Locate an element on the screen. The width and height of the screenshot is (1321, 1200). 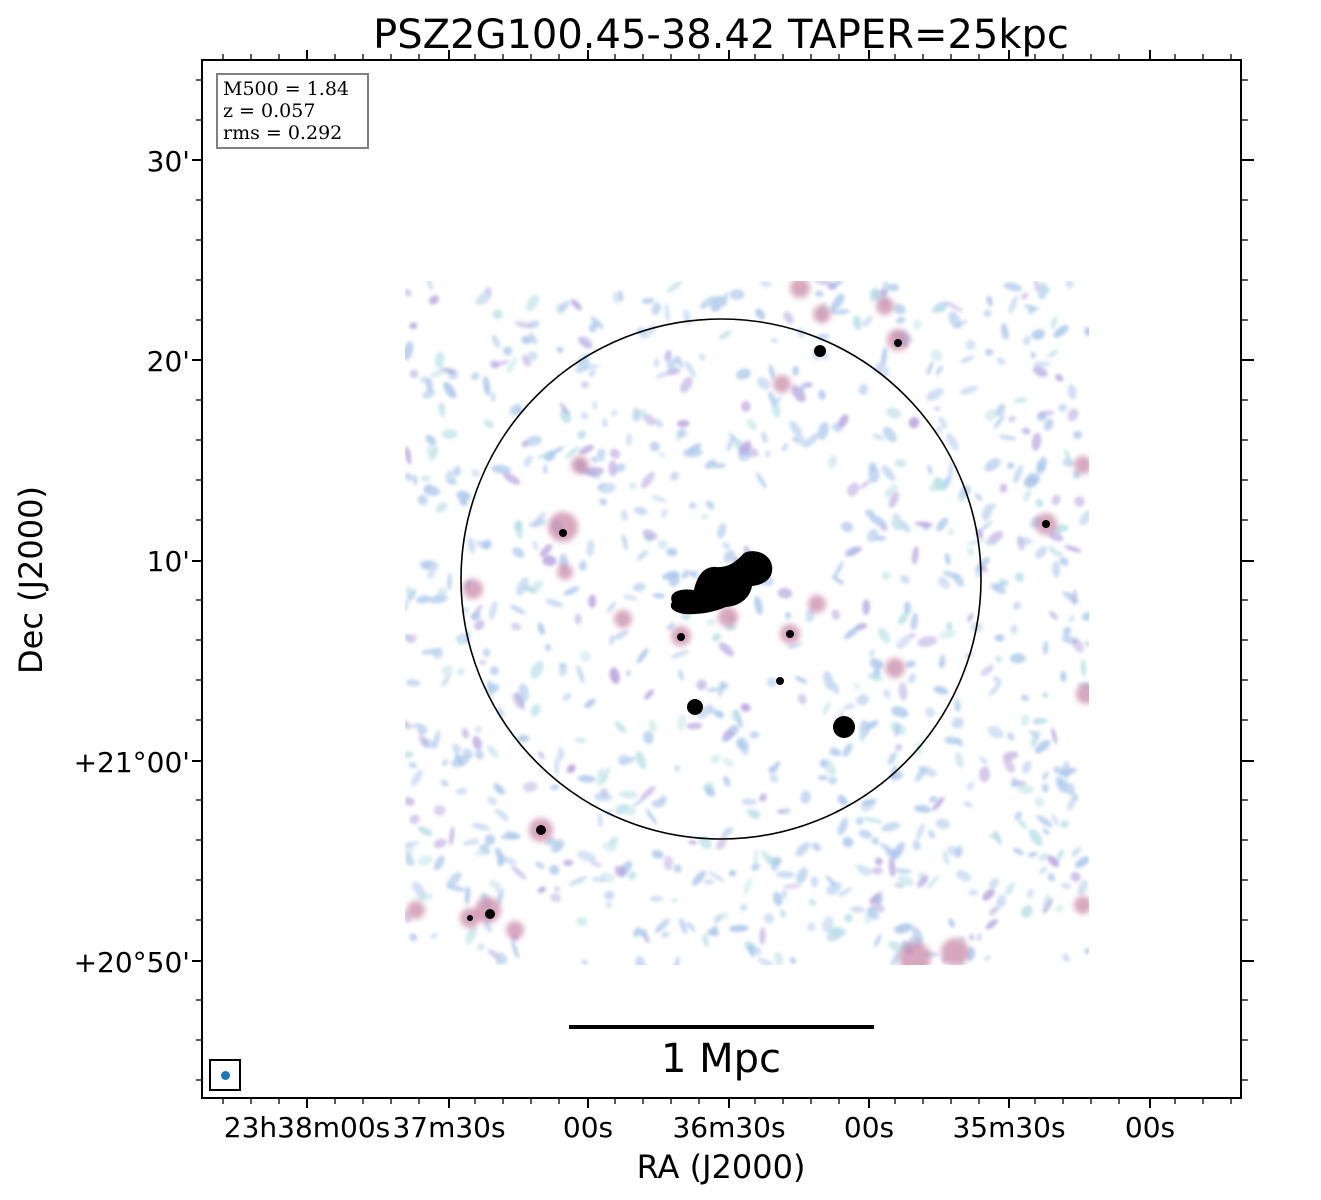
x-tick-label: 00s is located at coordinates (588, 1127).